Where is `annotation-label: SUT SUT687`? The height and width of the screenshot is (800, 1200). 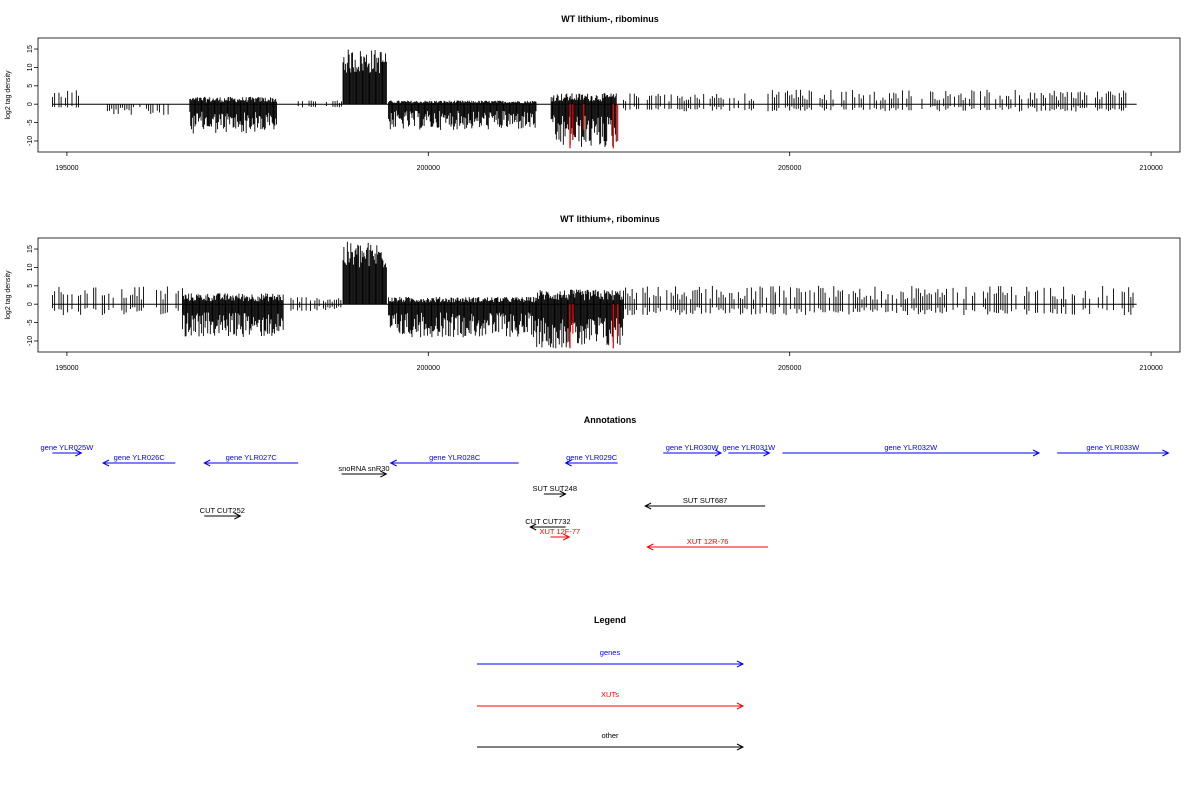 annotation-label: SUT SUT687 is located at coordinates (705, 500).